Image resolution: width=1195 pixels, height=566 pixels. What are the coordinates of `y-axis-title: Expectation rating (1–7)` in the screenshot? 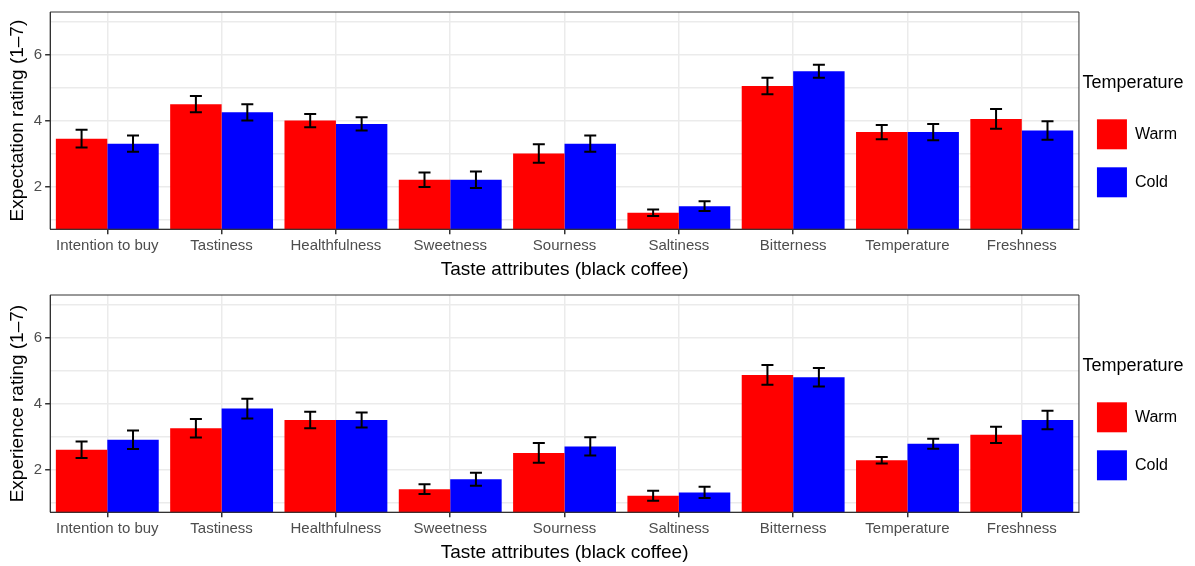 It's located at (16, 120).